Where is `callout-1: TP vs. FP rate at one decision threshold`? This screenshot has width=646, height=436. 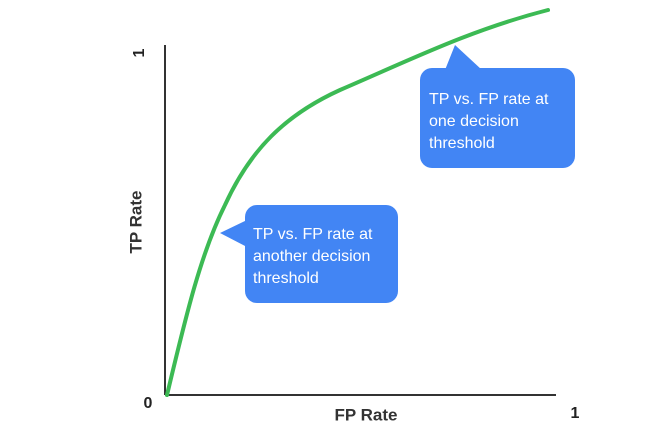 callout-1: TP vs. FP rate at one decision threshold is located at coordinates (497, 106).